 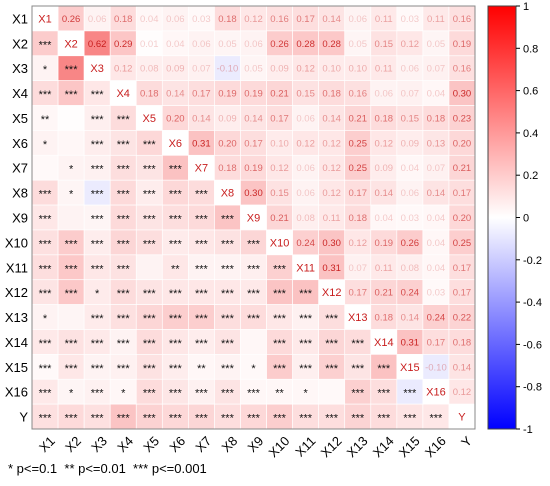 What do you see at coordinates (201, 169) in the screenshot?
I see `diagonal-label: X7` at bounding box center [201, 169].